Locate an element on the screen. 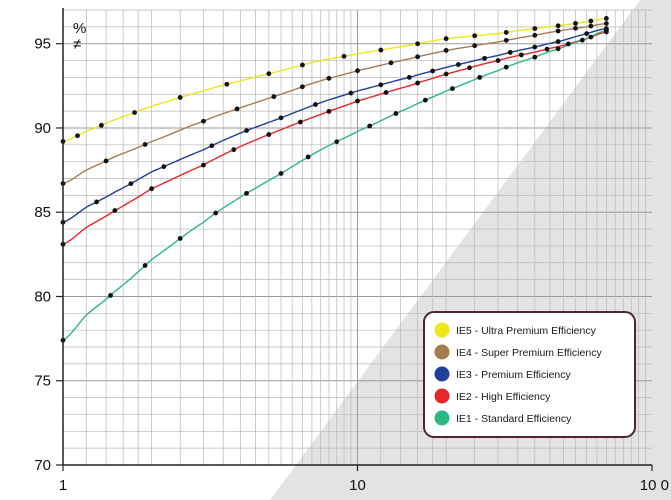 The width and height of the screenshot is (671, 500). y-tick-label: 85 is located at coordinates (42, 212).